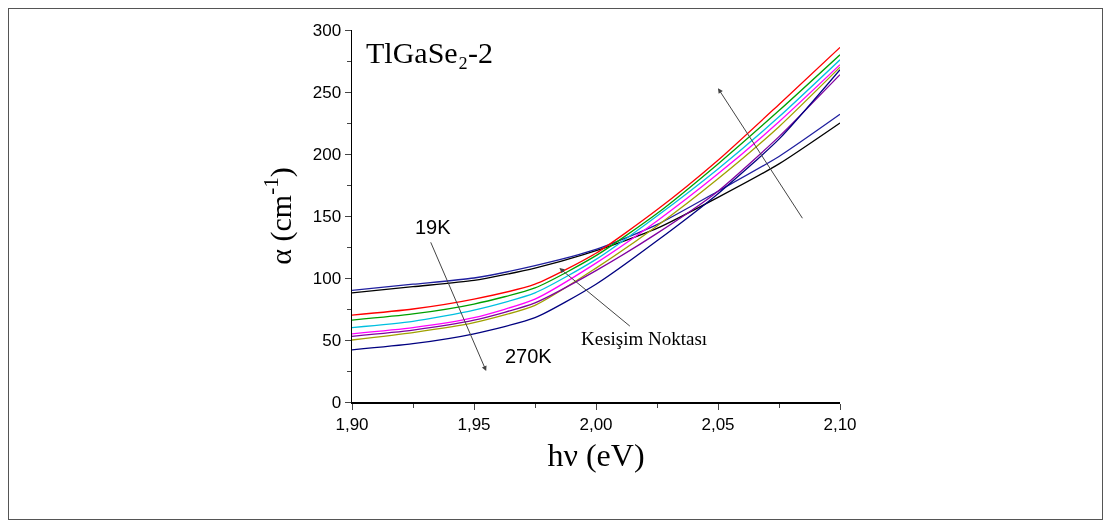  Describe the element at coordinates (430, 52) in the screenshot. I see `chart-title: TlGaSe₂-2` at that location.